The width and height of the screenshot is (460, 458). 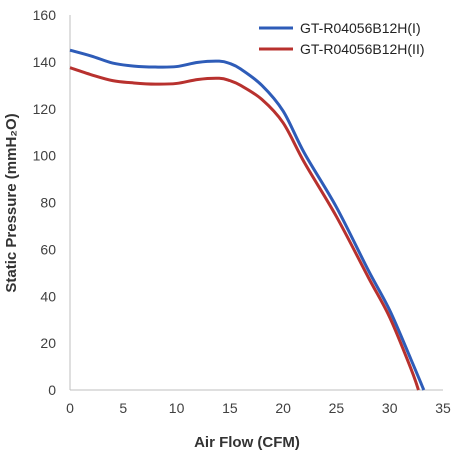 I want to click on legend: GT-R04056B12H(I) GT-R04056B12H(II), so click(x=342, y=38).